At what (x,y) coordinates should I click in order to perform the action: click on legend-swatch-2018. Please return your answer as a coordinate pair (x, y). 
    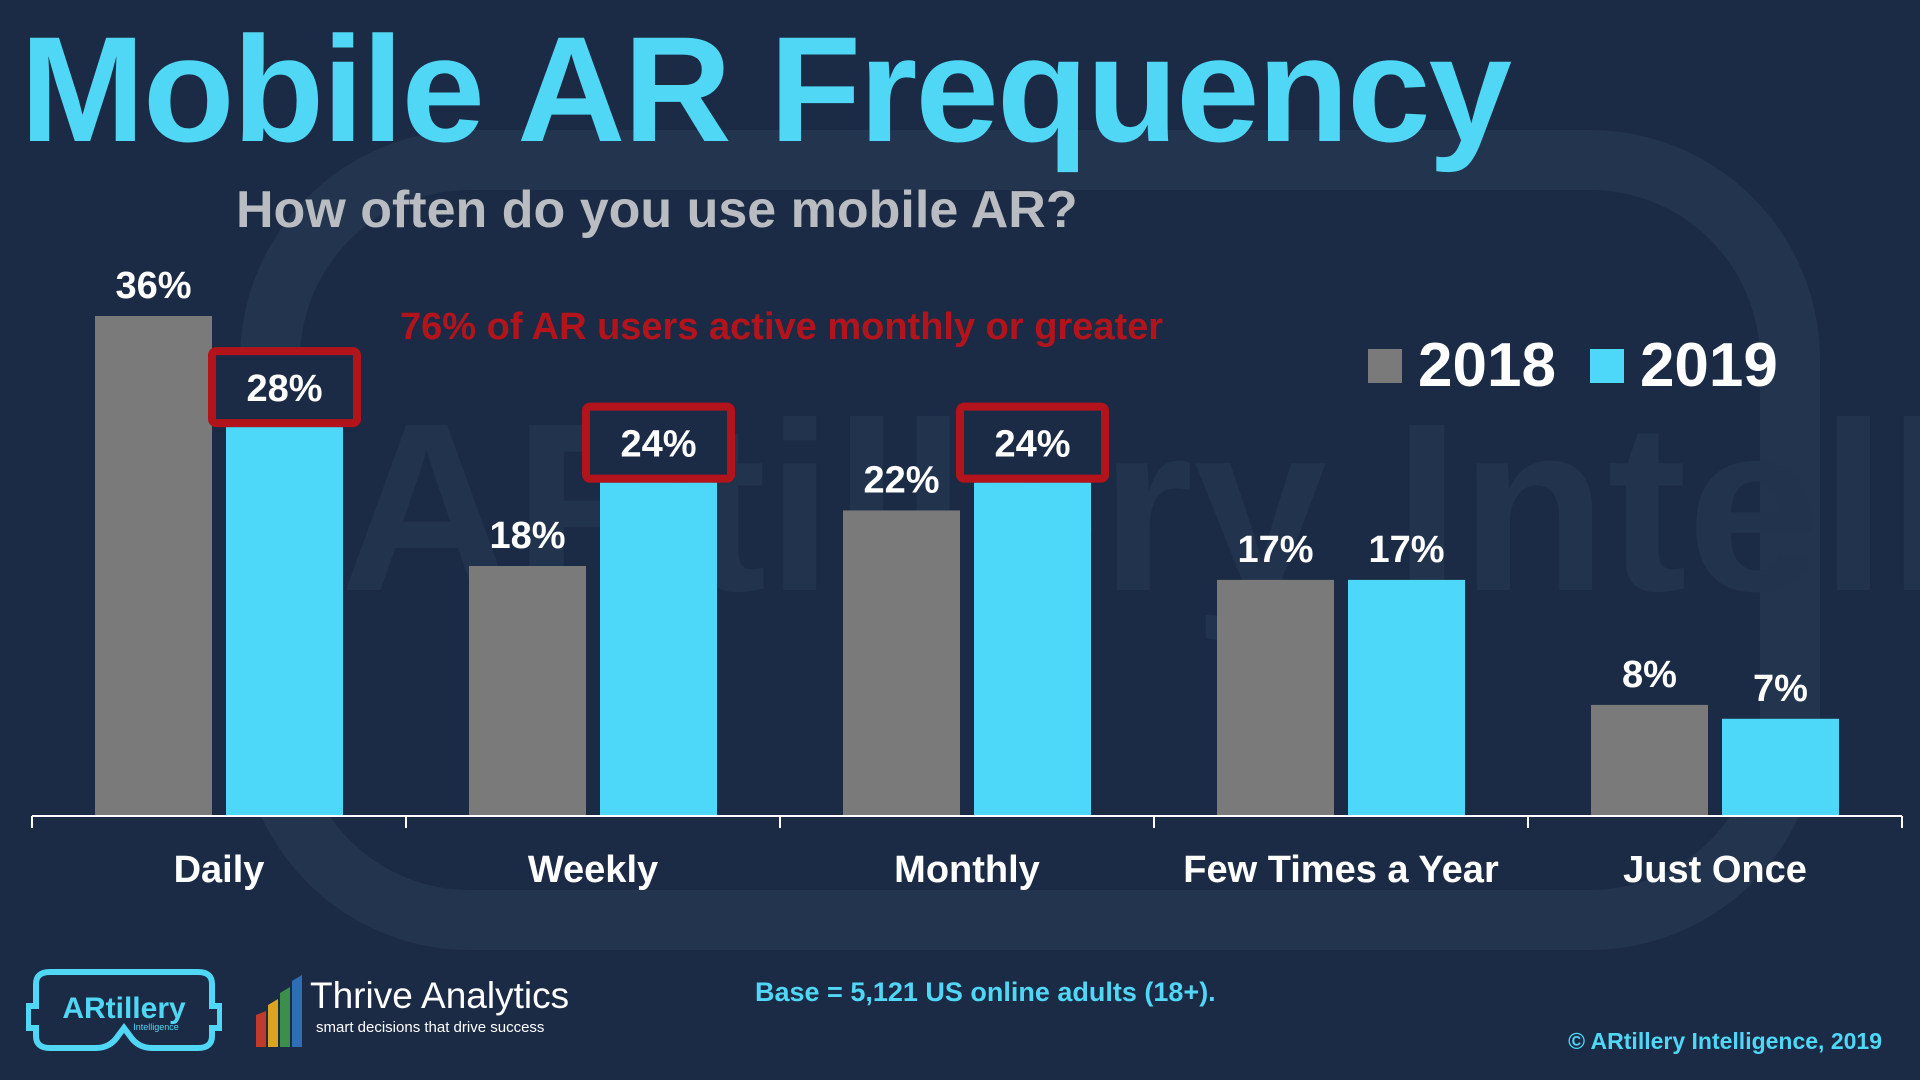
    Looking at the image, I should click on (1385, 365).